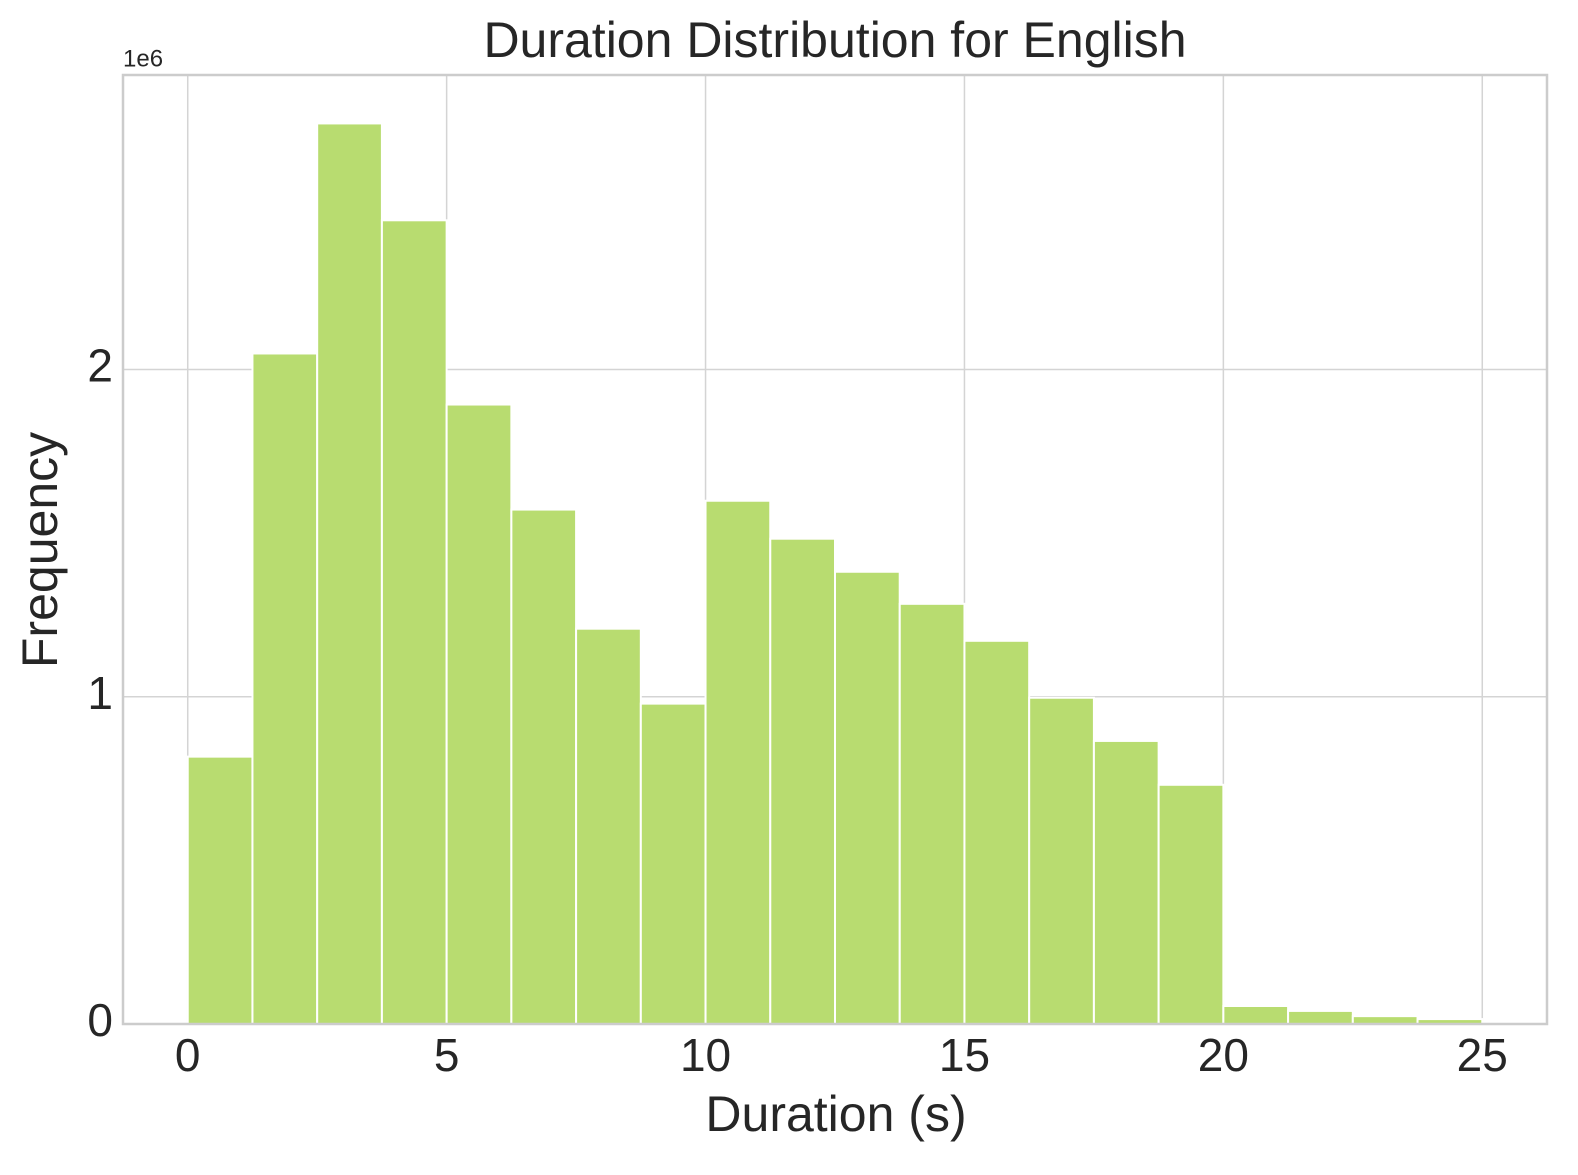 The height and width of the screenshot is (1175, 1578). I want to click on y-axis-label: Frequency, so click(40, 550).